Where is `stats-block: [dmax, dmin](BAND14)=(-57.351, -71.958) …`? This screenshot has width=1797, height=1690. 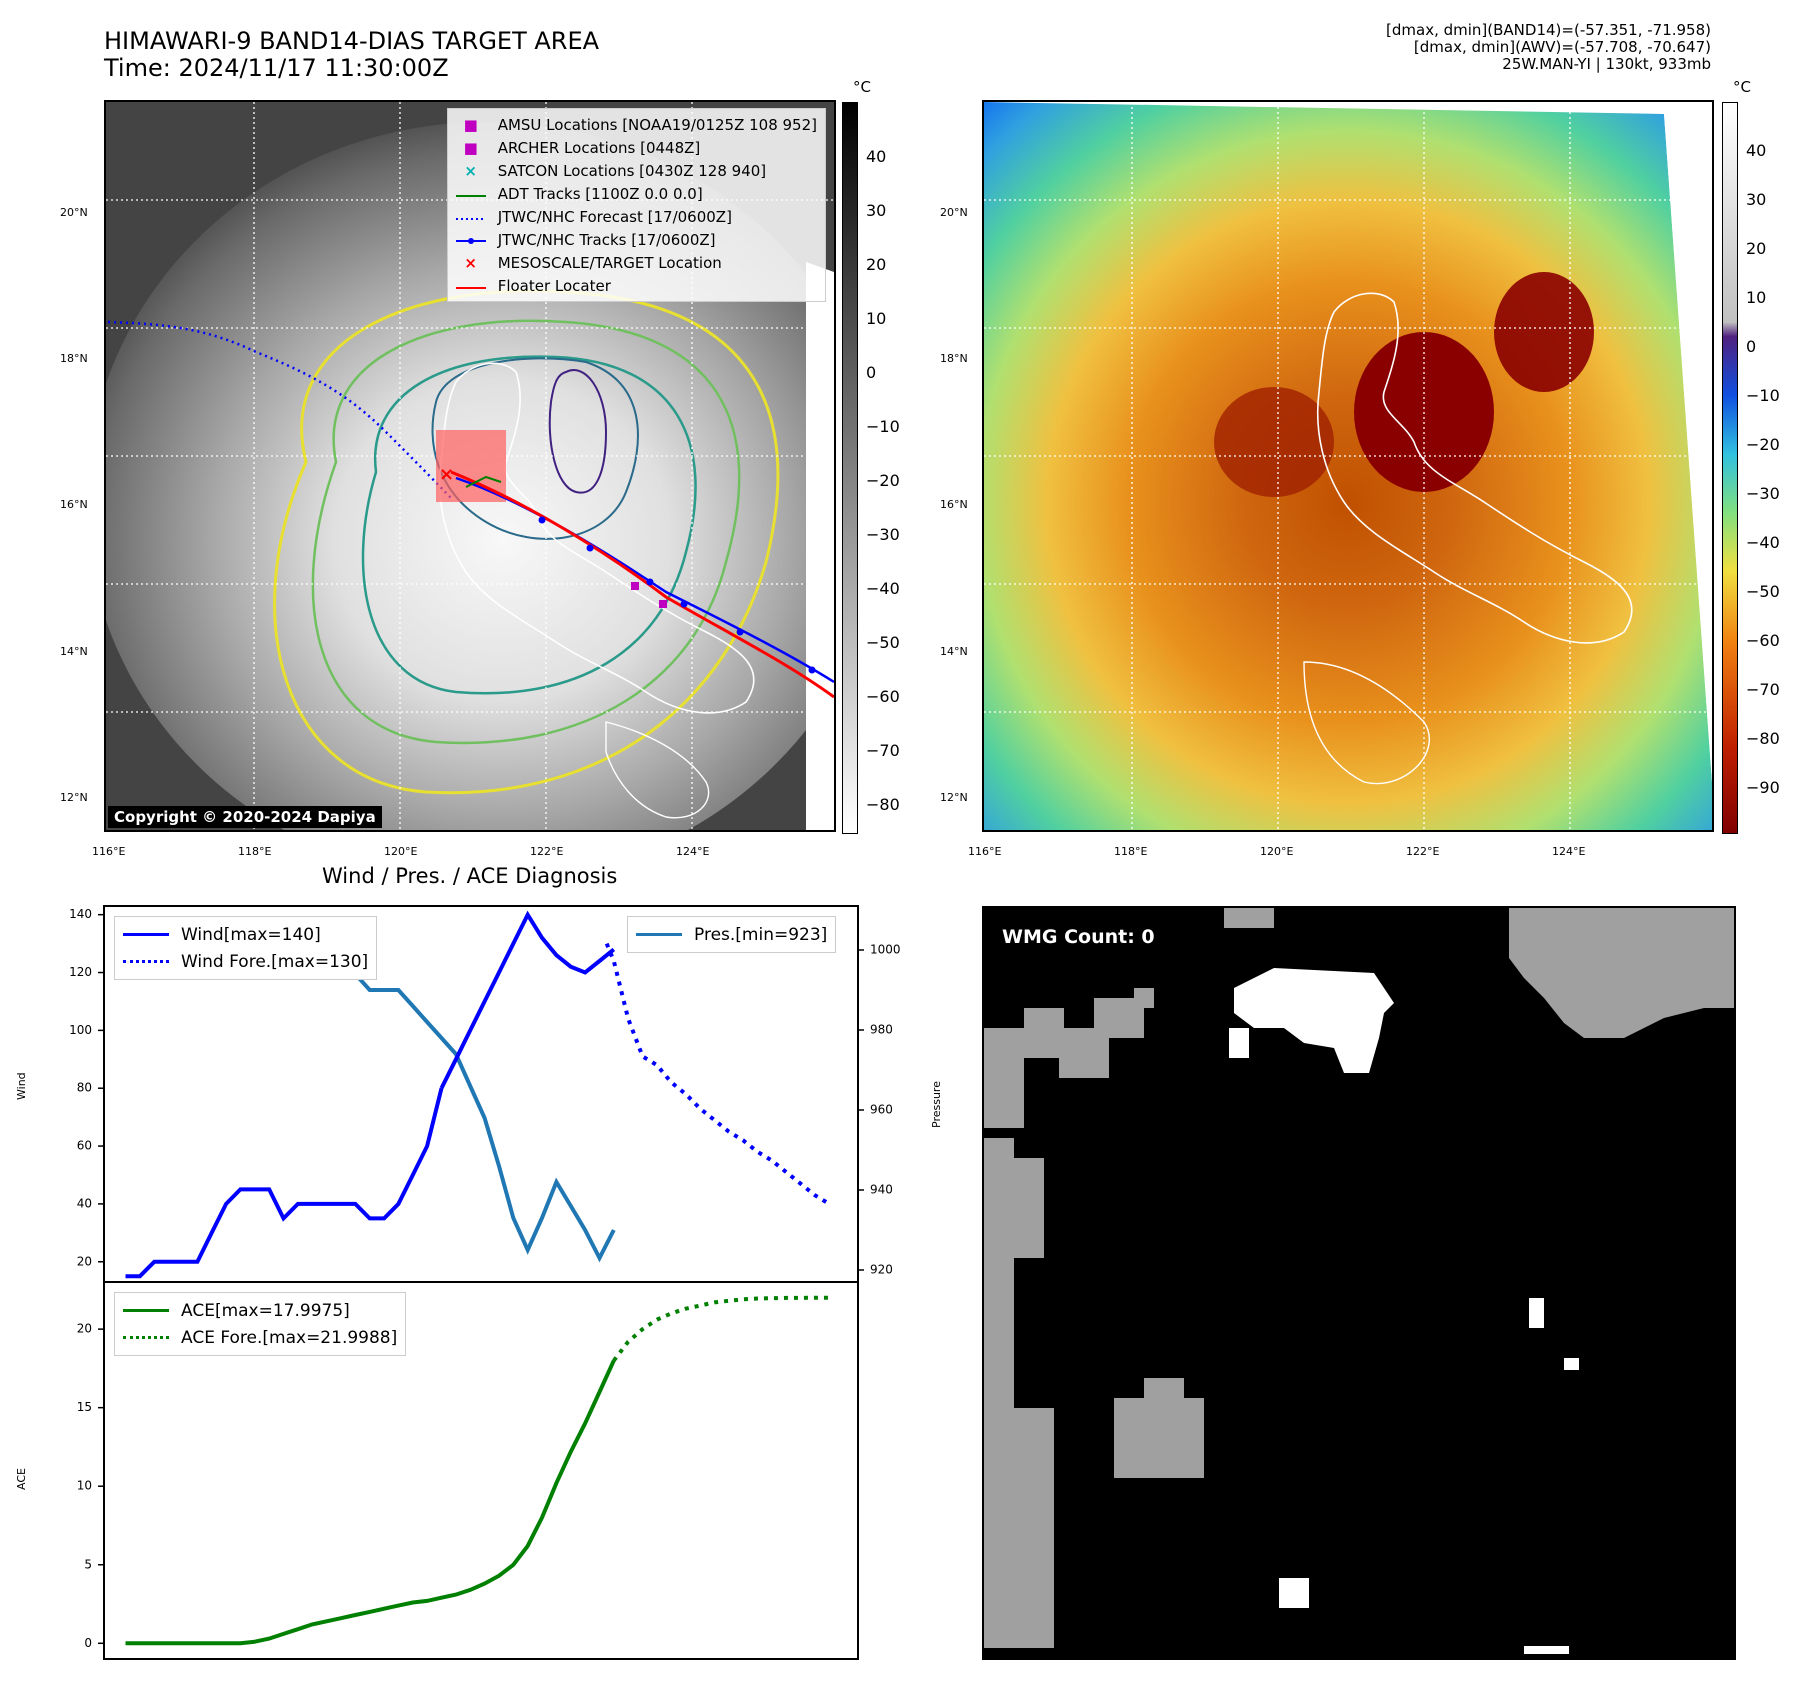 stats-block: [dmax, dmin](BAND14)=(-57.351, -71.958) … is located at coordinates (1548, 47).